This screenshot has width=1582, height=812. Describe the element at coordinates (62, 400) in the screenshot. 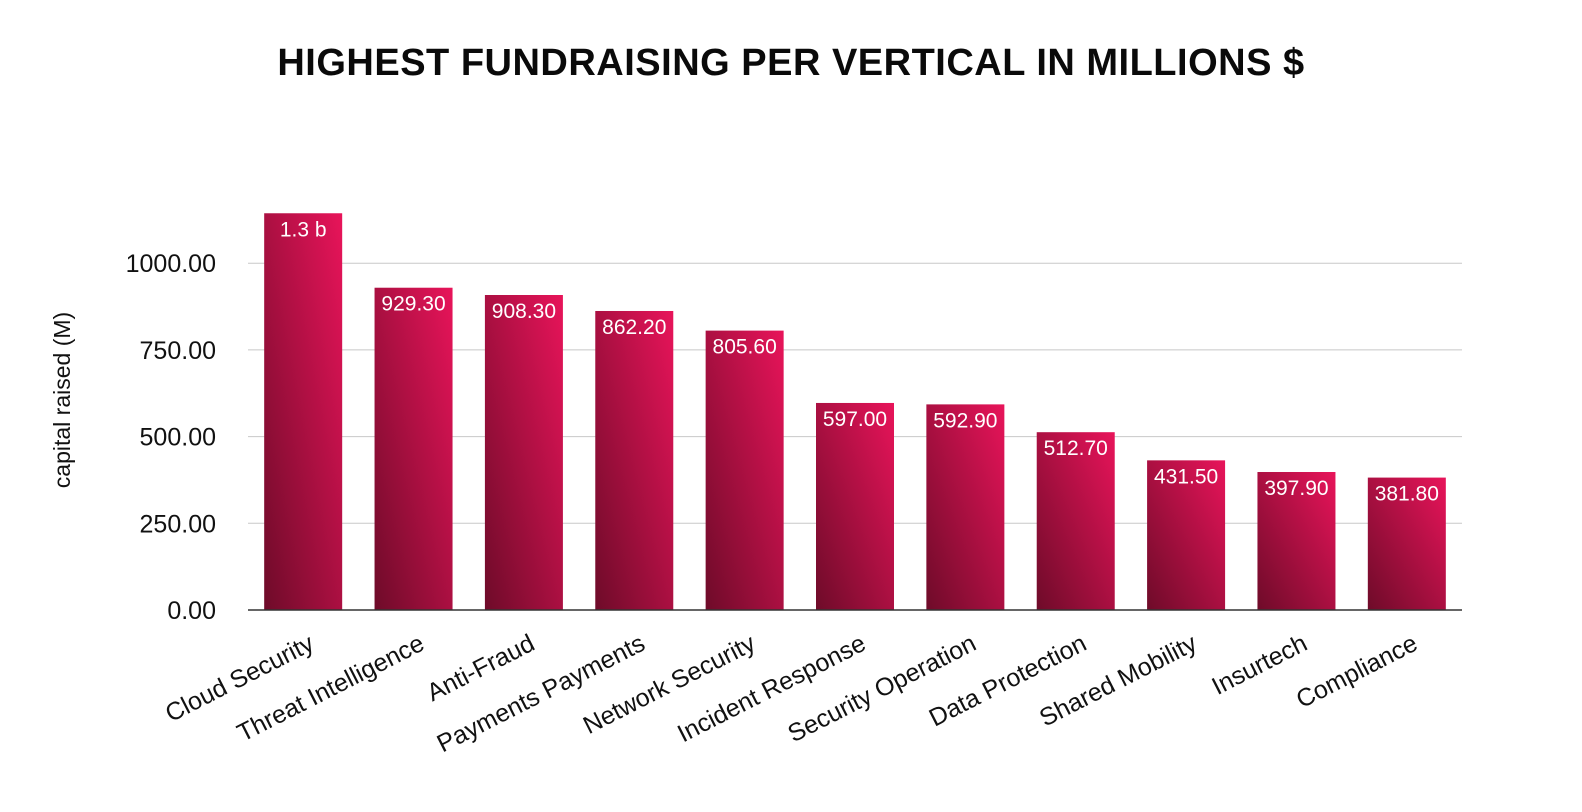

I see `y-axis-title: capital raised (M)` at that location.